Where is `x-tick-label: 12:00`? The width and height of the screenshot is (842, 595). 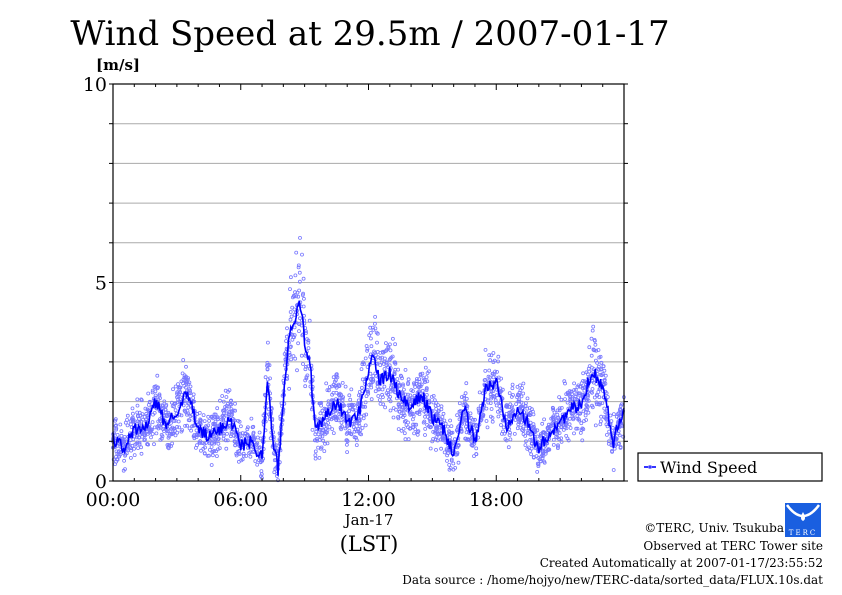 x-tick-label: 12:00 is located at coordinates (368, 500).